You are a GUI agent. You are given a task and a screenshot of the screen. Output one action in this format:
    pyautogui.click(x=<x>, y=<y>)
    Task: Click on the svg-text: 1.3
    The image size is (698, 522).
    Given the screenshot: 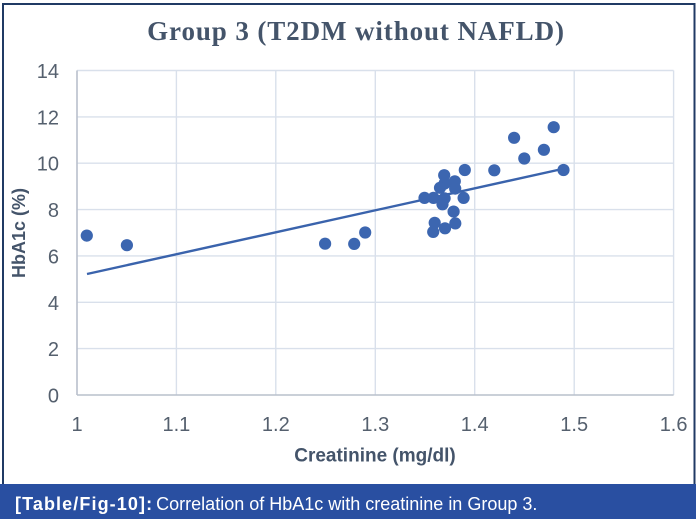 What is the action you would take?
    pyautogui.click(x=375, y=425)
    